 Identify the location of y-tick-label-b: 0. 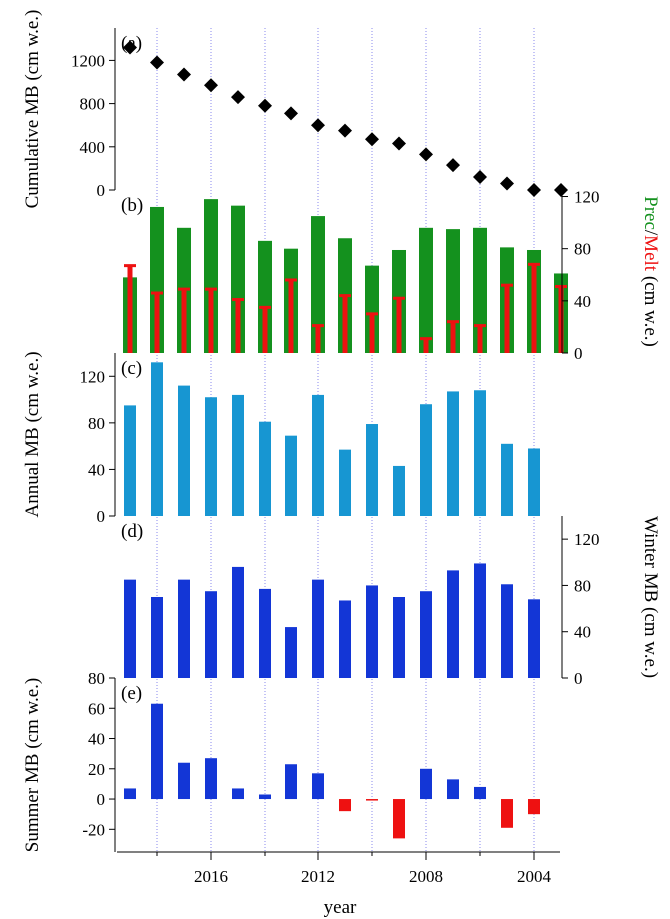
(578, 353).